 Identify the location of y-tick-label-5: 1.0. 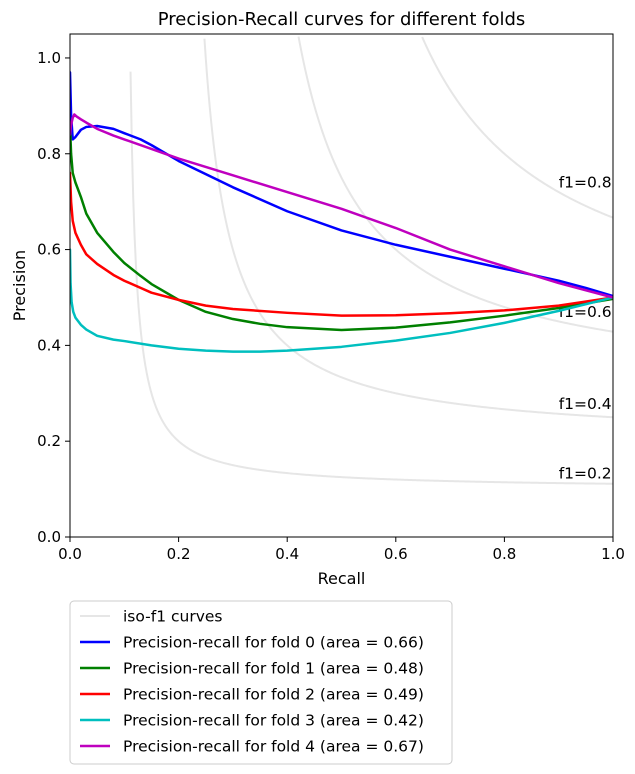
(49, 58).